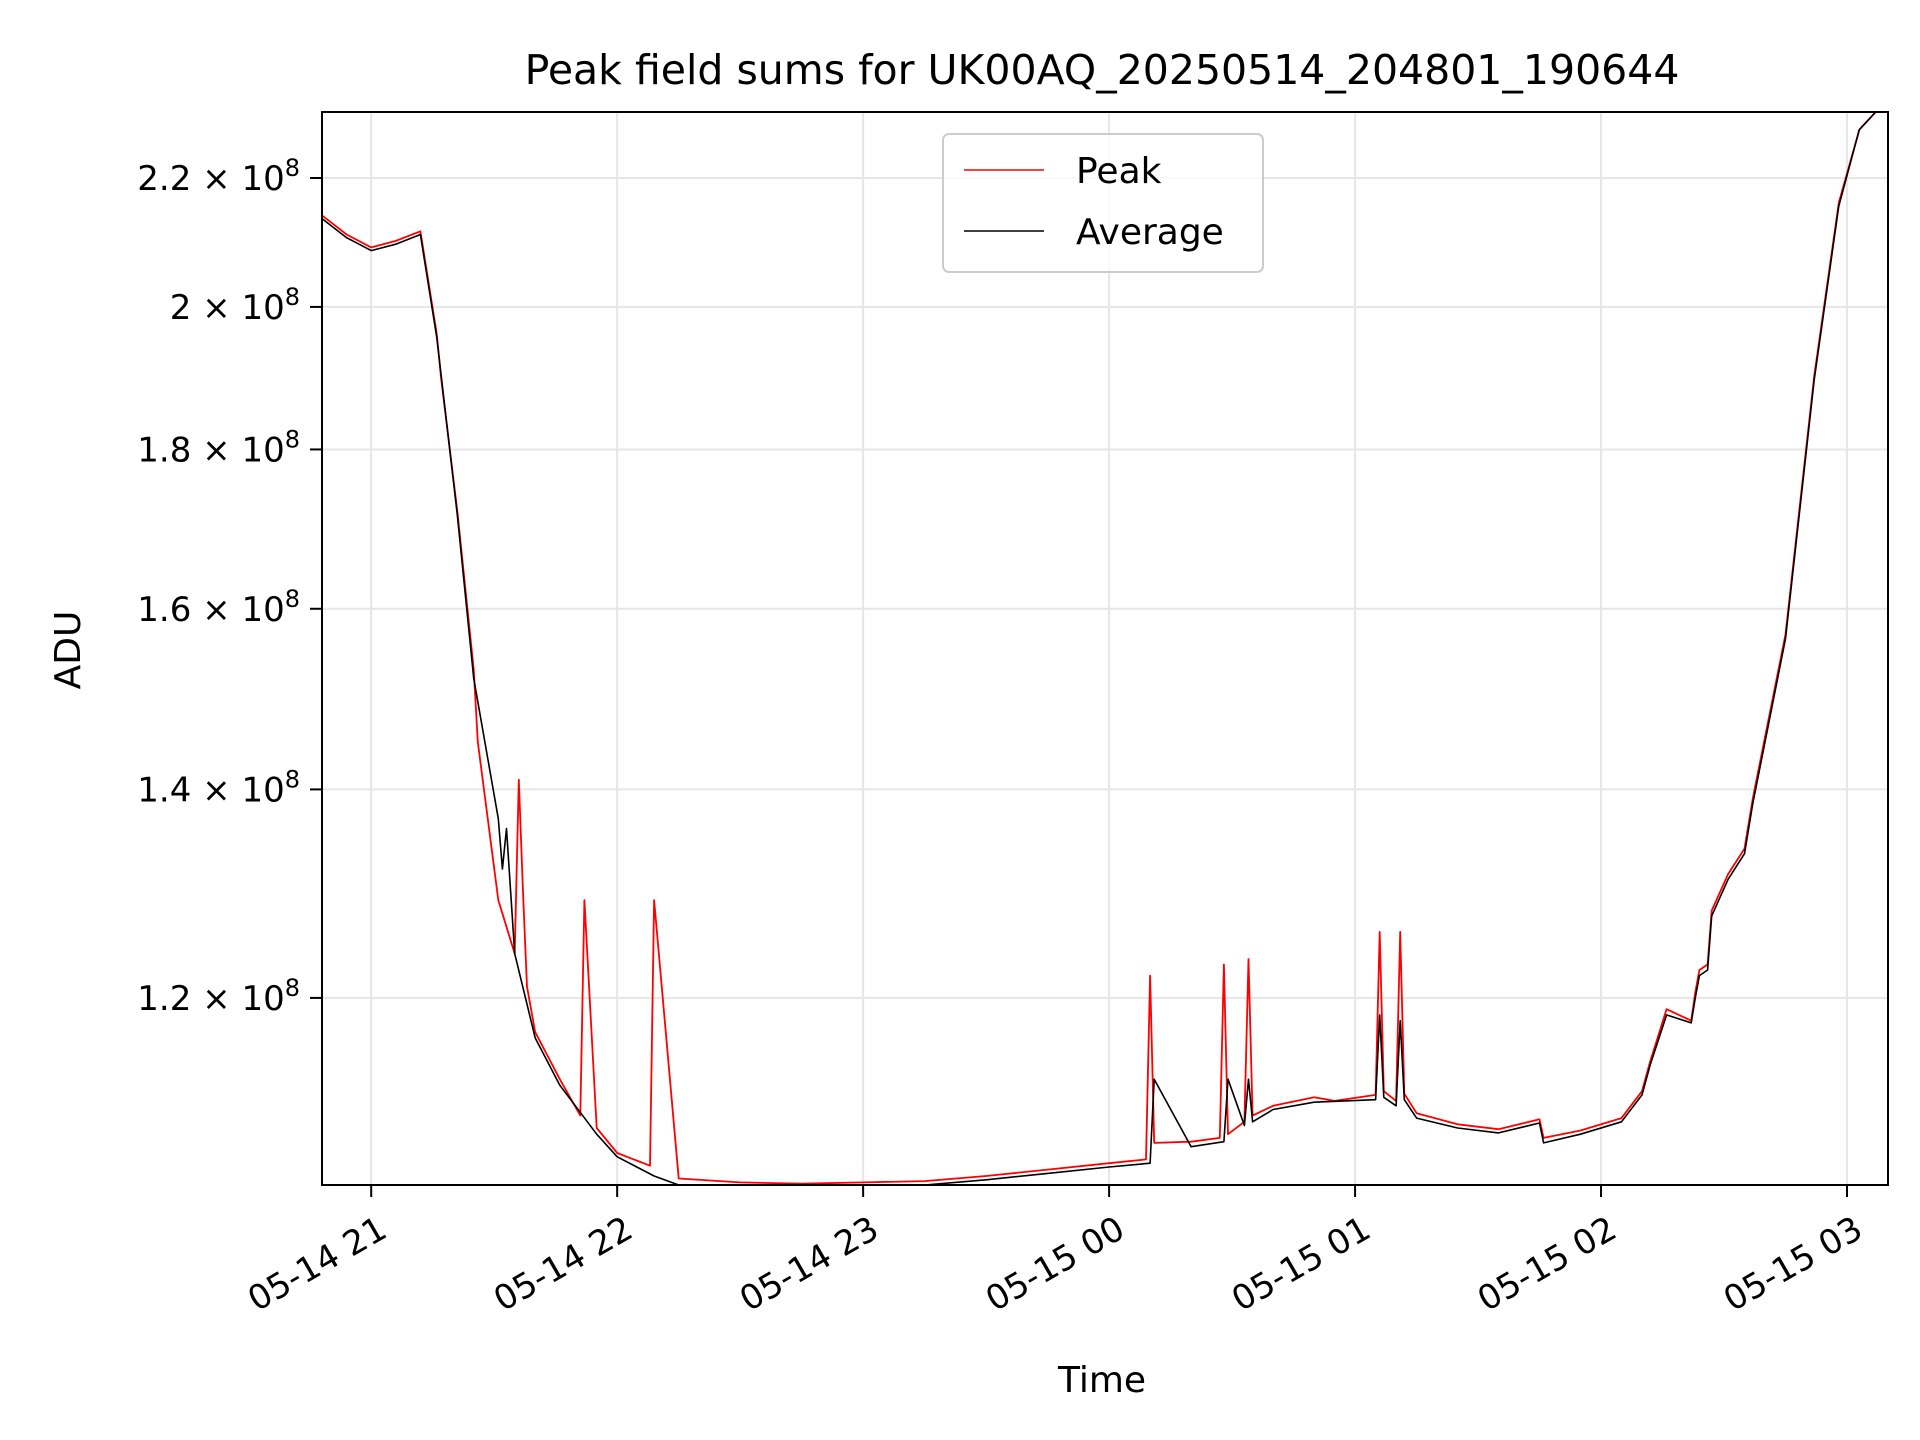 Image resolution: width=1920 pixels, height=1440 pixels. I want to click on legend-label-average: Average, so click(1150, 232).